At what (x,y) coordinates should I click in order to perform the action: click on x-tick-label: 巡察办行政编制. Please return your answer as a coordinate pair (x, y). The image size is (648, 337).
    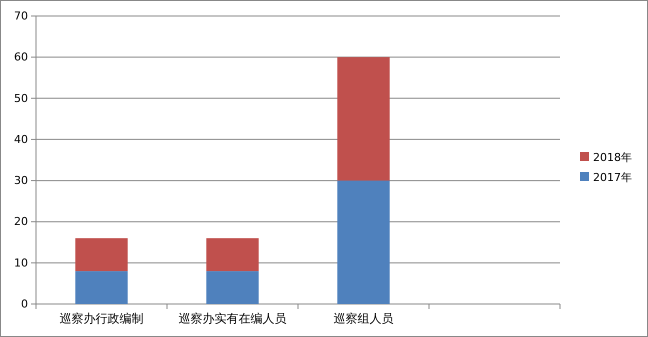
    Looking at the image, I should click on (102, 319).